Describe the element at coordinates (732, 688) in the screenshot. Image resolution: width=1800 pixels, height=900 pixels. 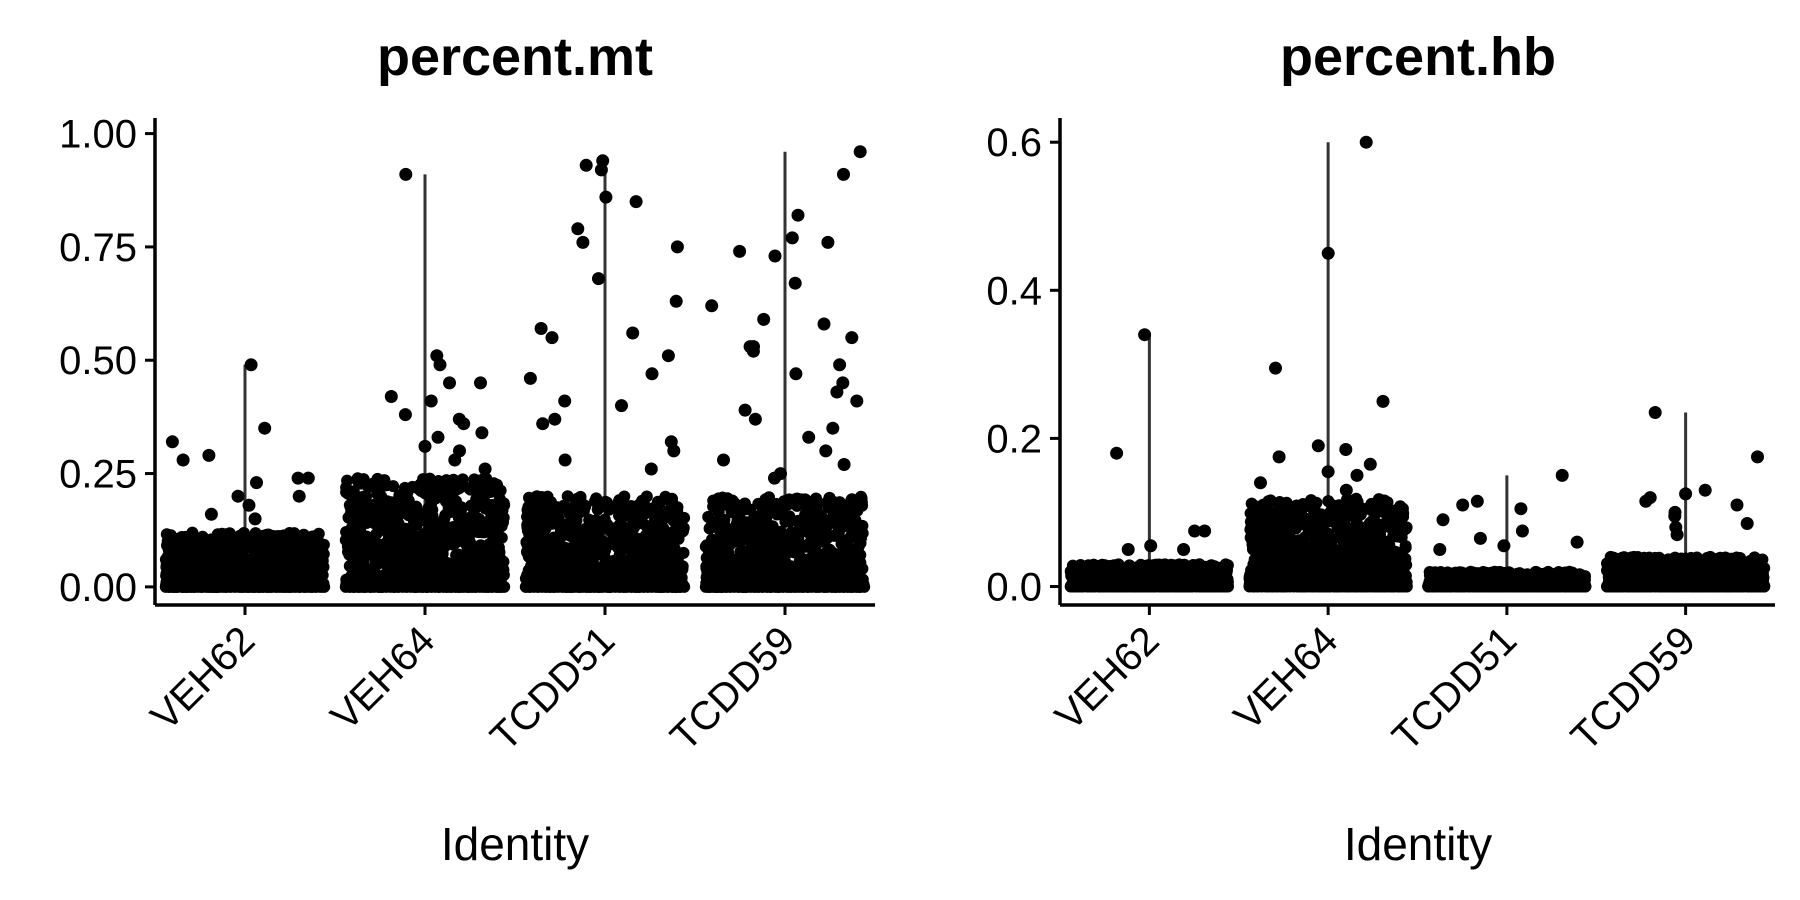
I see `x-tick-label: TCDD59` at that location.